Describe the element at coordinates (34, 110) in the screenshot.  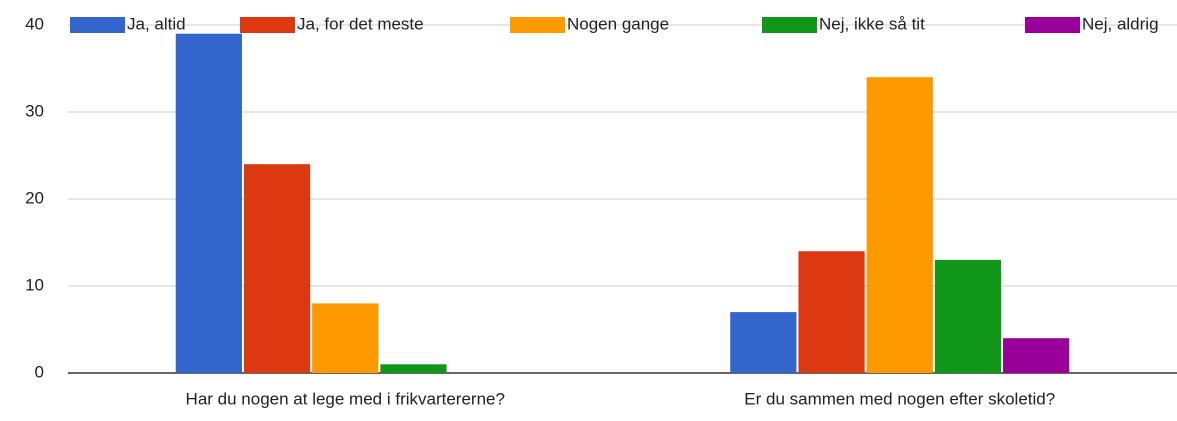
I see `y-tick-label: 30` at that location.